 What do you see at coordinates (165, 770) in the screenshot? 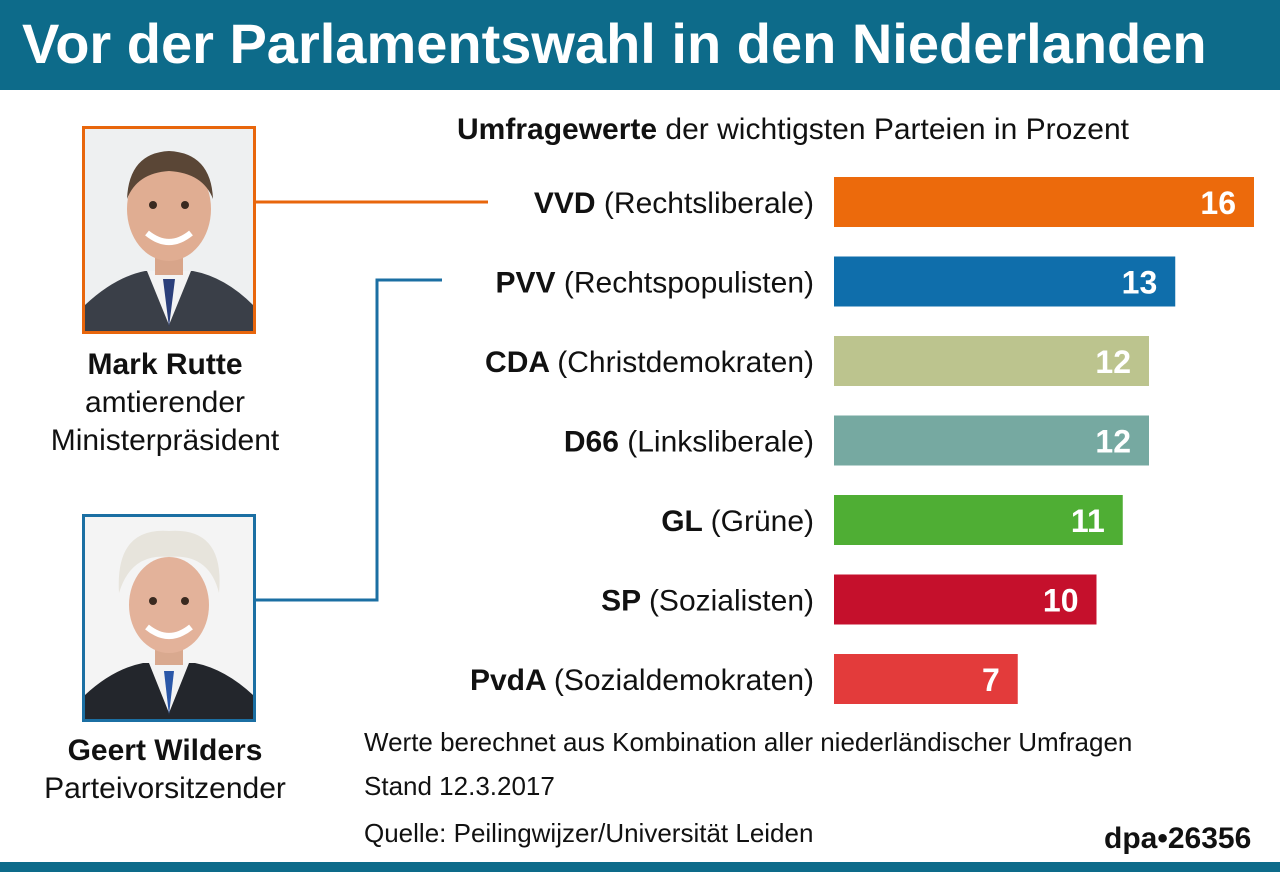
I see `person-wilders-caption: Geert Wilders Parteivorsitzender` at bounding box center [165, 770].